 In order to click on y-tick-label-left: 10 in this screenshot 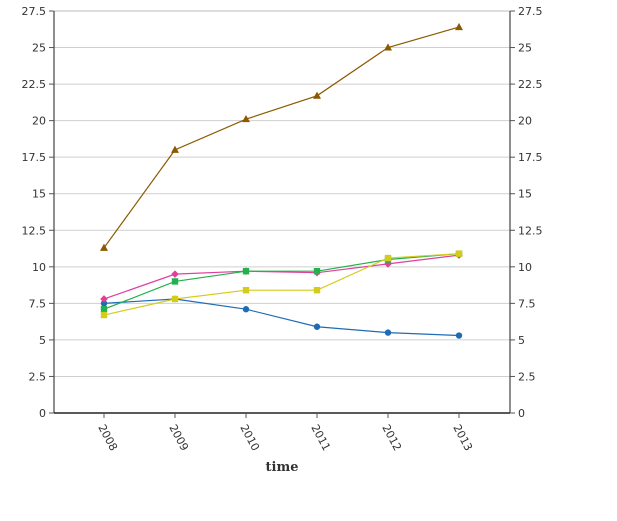, I will do `click(39, 267)`.